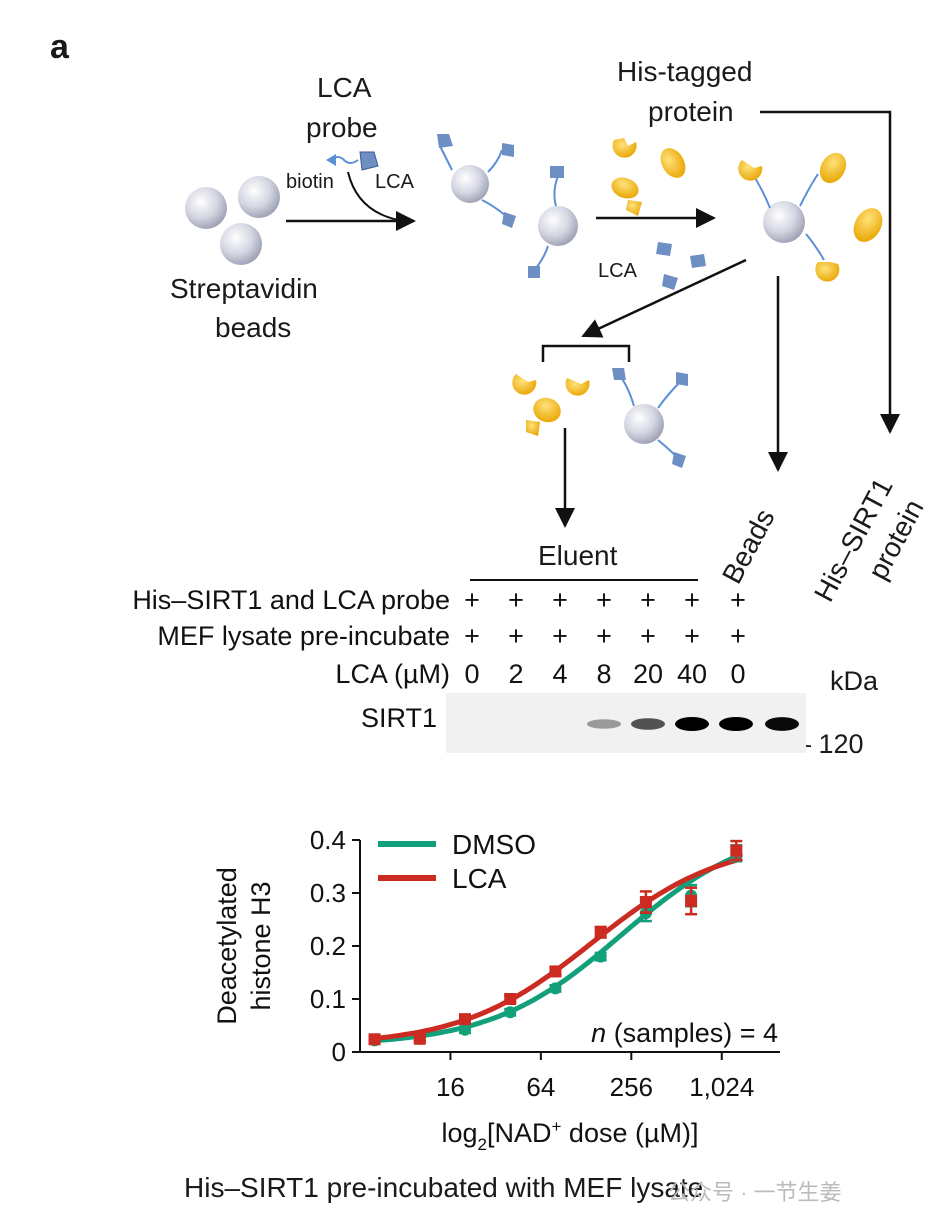 This screenshot has height=1224, width=936. What do you see at coordinates (631, 1087) in the screenshot?
I see `x-tick-label: 256` at bounding box center [631, 1087].